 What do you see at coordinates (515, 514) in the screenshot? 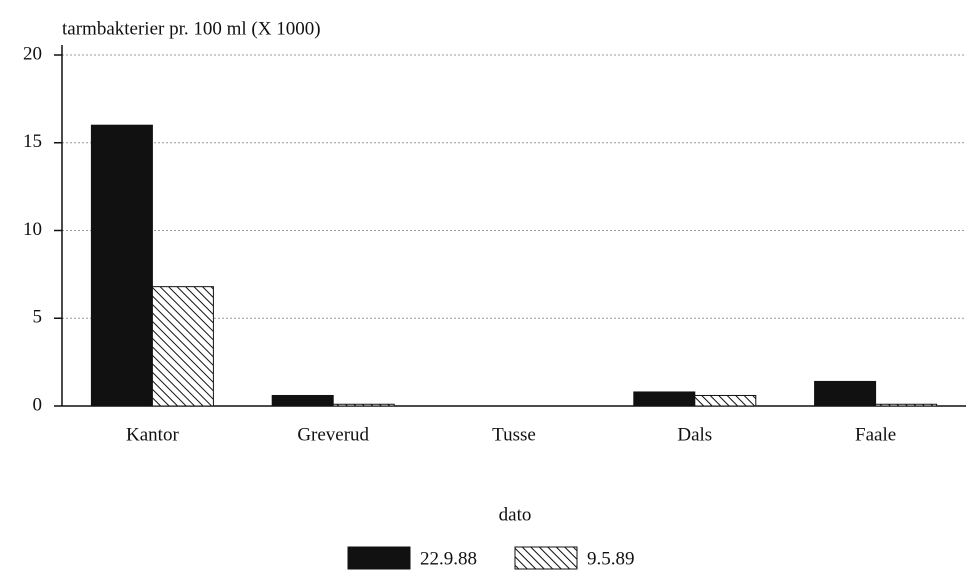
I see `x-axis-label: dato` at bounding box center [515, 514].